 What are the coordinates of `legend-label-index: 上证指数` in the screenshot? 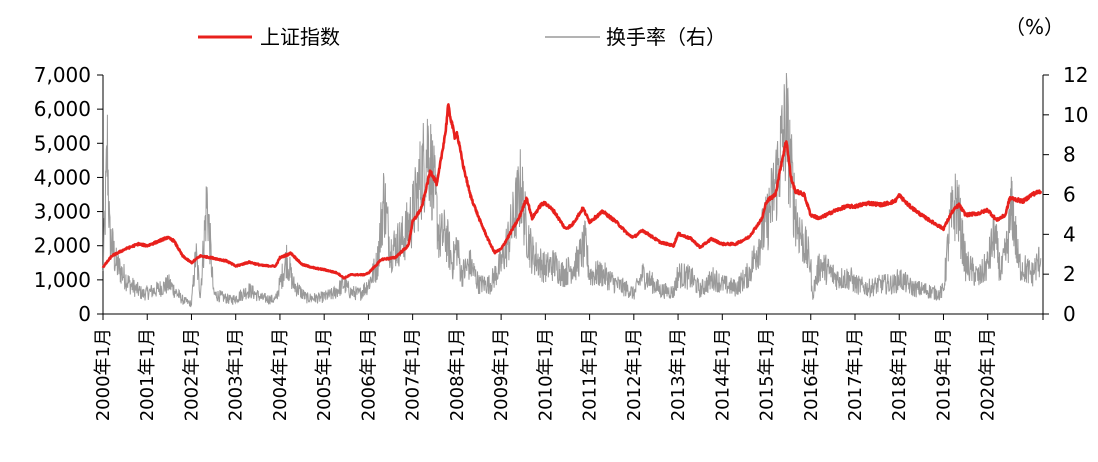 It's located at (300, 37).